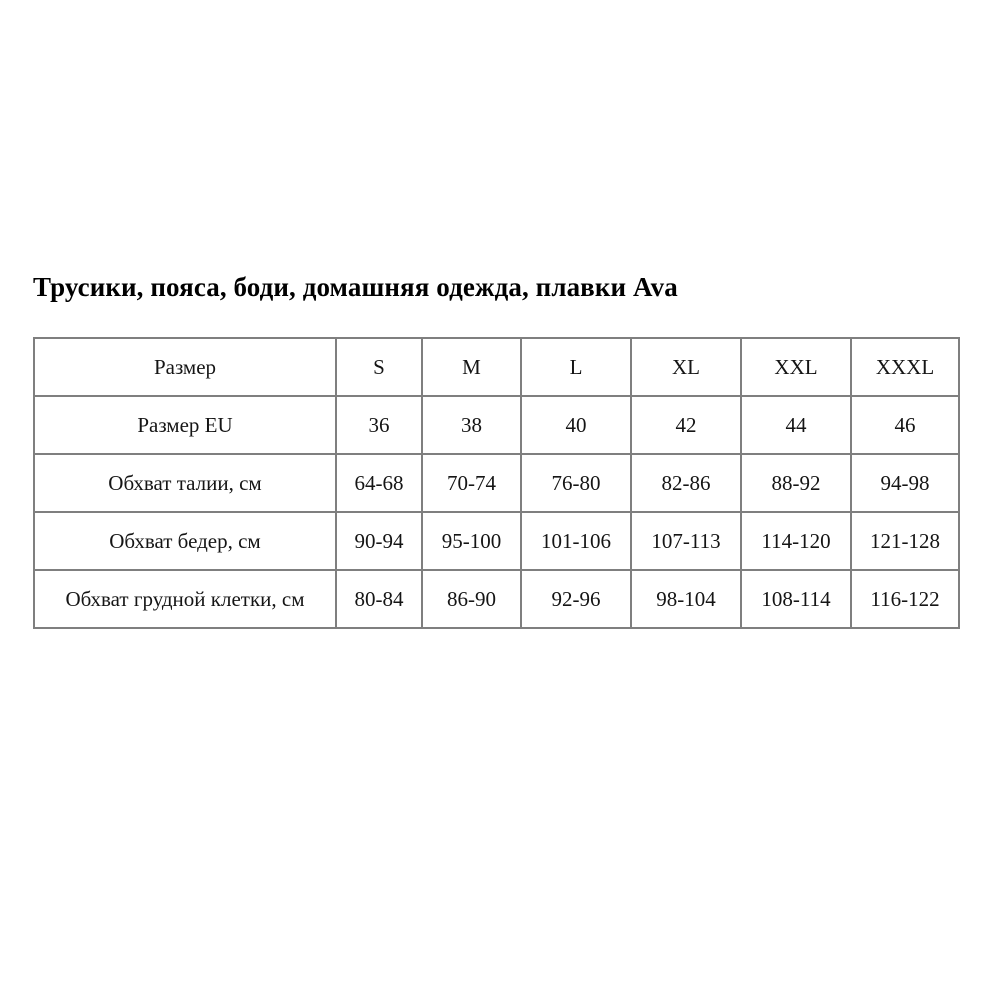  I want to click on cell-hips-m: 95-100, so click(471, 541).